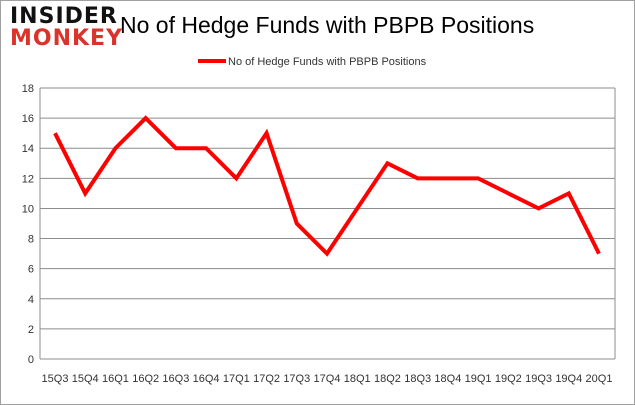 The image size is (635, 405). What do you see at coordinates (28, 119) in the screenshot?
I see `y-tick-label: 16` at bounding box center [28, 119].